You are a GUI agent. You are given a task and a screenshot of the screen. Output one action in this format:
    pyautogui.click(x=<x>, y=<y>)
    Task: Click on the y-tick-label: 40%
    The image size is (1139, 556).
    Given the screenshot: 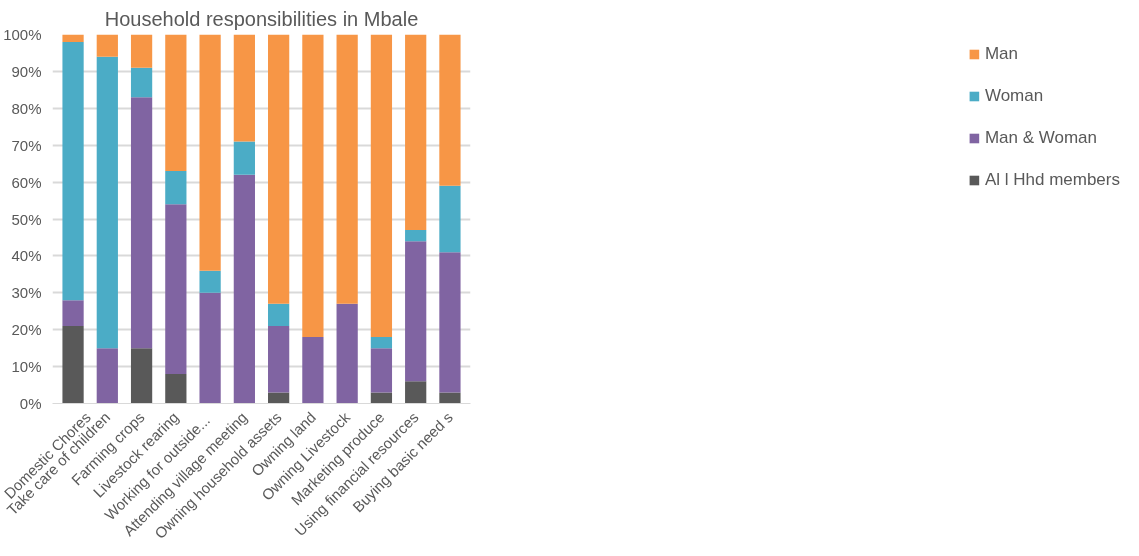 What is the action you would take?
    pyautogui.click(x=26, y=256)
    